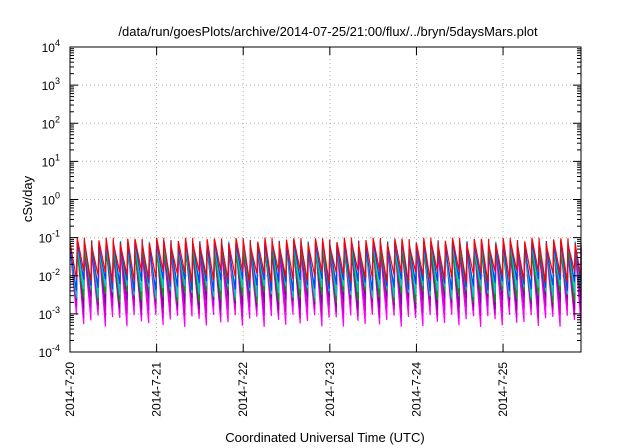  Describe the element at coordinates (51, 46) in the screenshot. I see `y-tick-label: 10⁴` at that location.